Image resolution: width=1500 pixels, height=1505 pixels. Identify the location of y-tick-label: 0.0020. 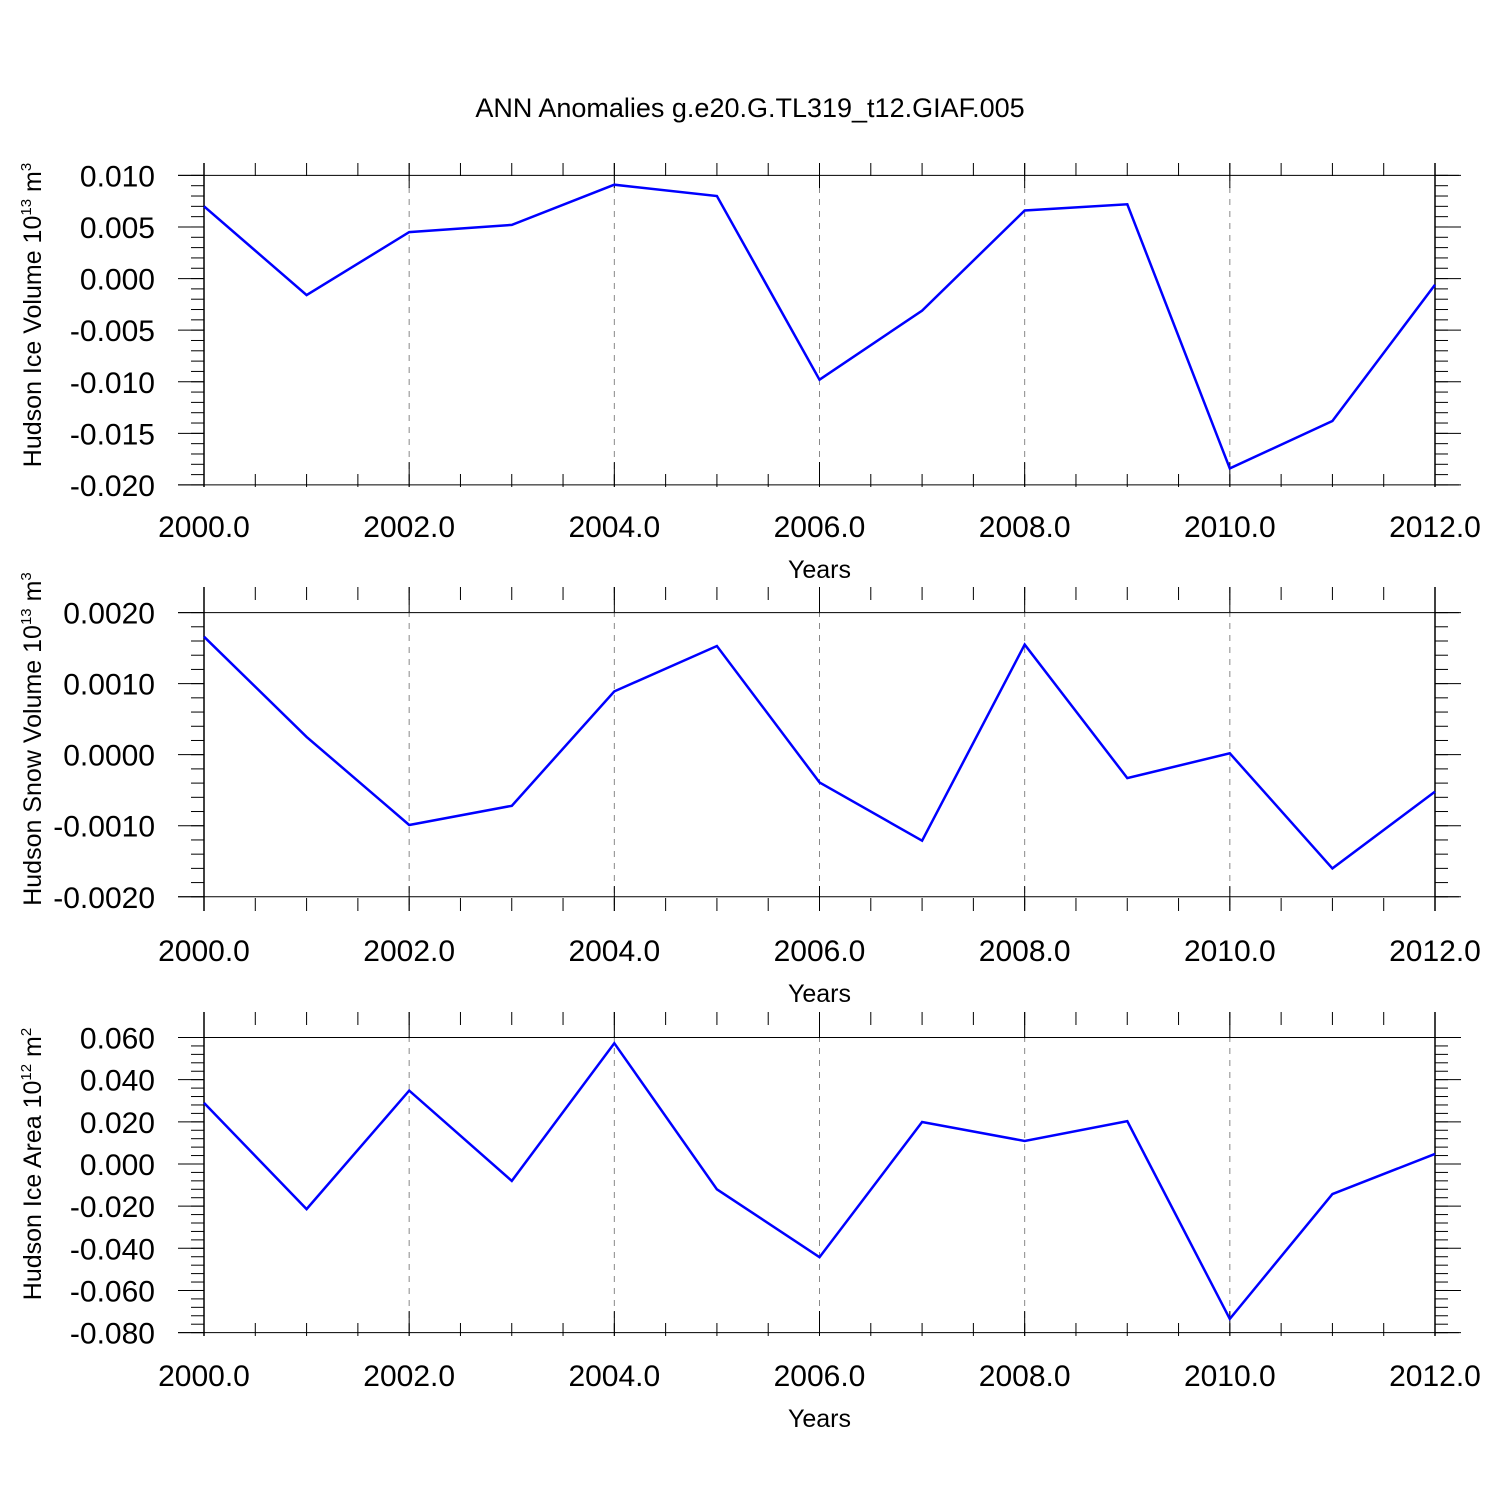
(109, 614).